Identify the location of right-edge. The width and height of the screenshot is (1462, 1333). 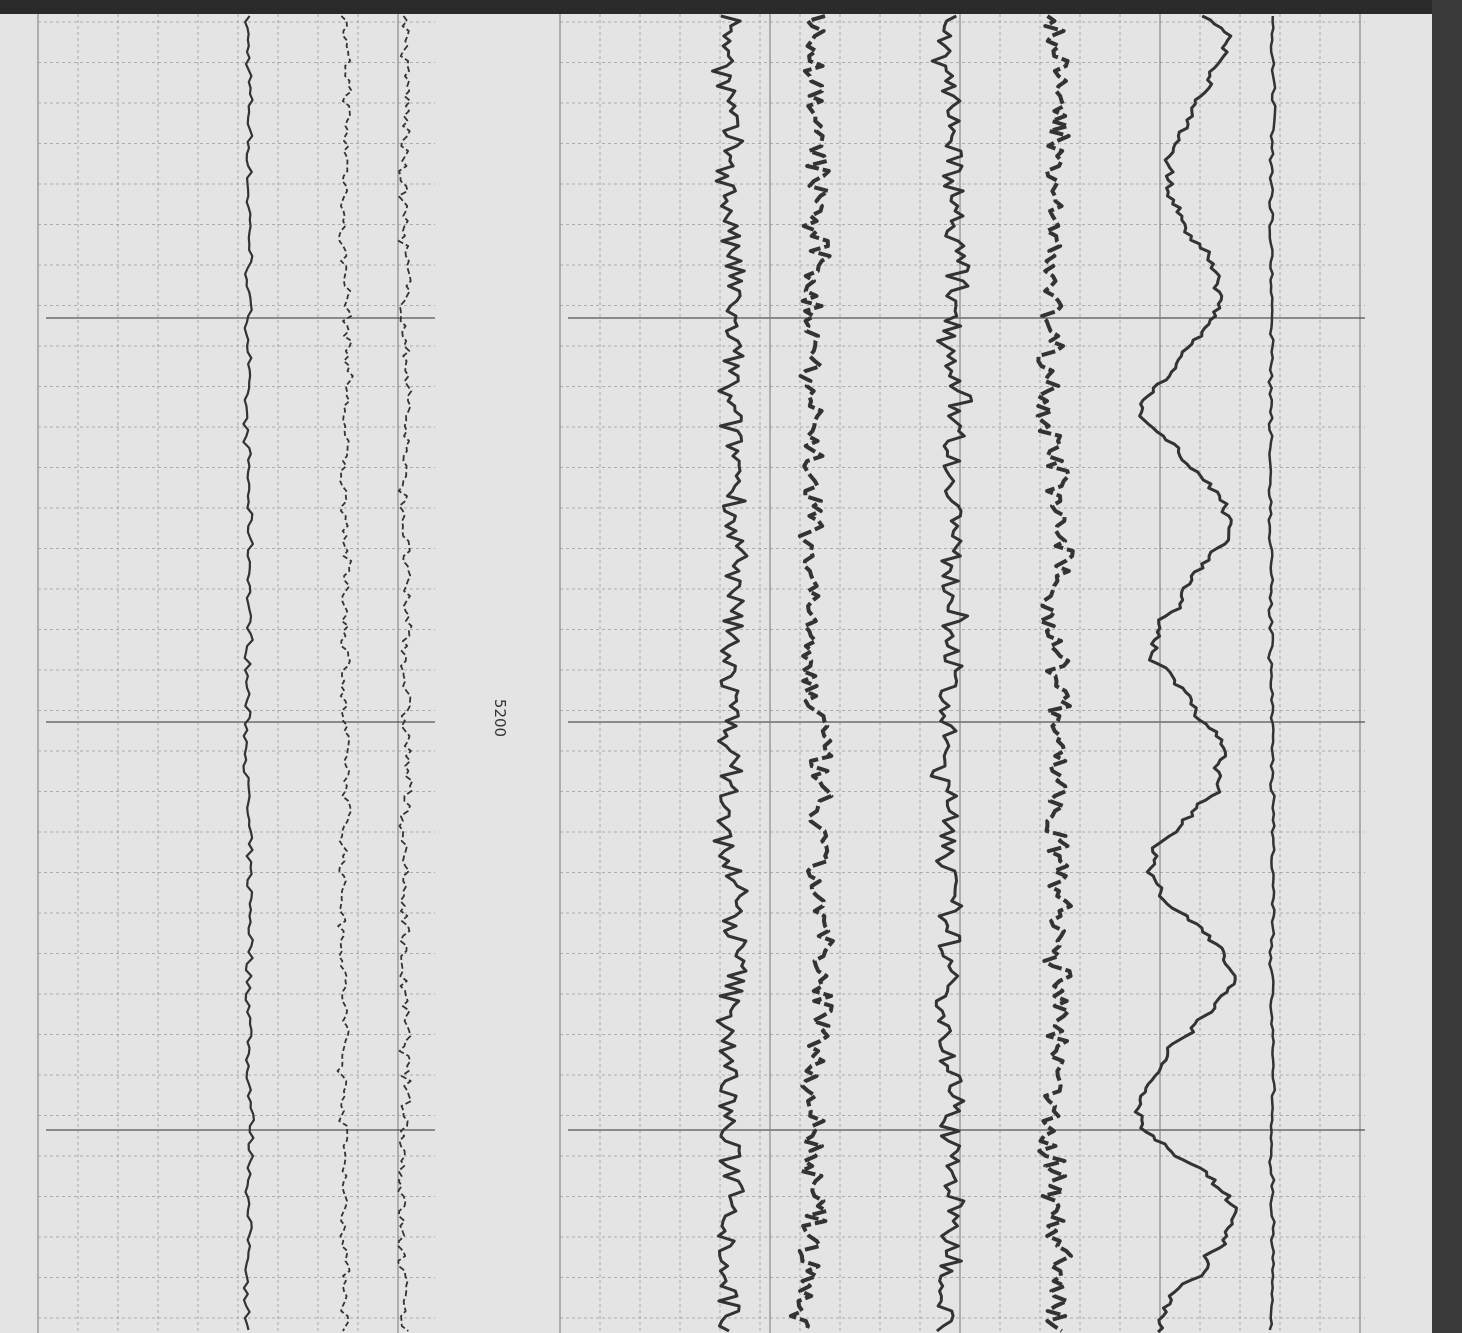
(1447, 666).